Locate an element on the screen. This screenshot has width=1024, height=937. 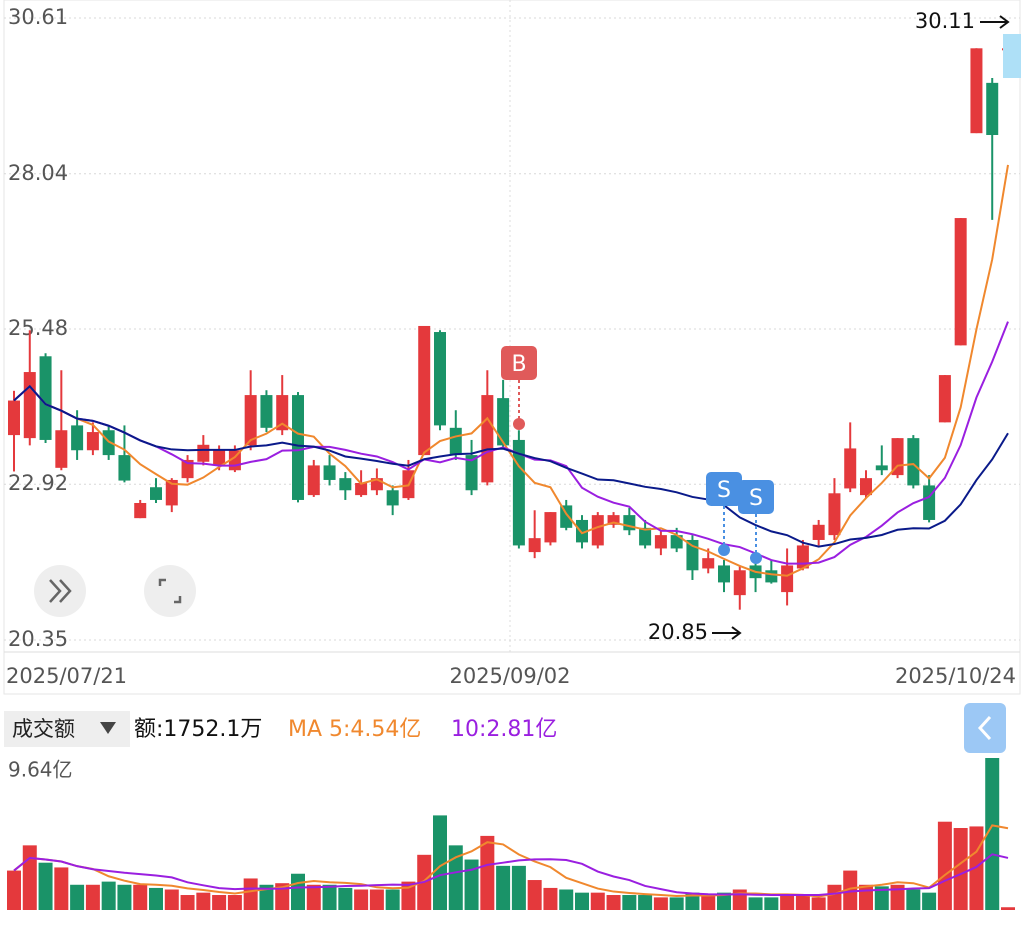
signal-label: B is located at coordinates (518, 364).